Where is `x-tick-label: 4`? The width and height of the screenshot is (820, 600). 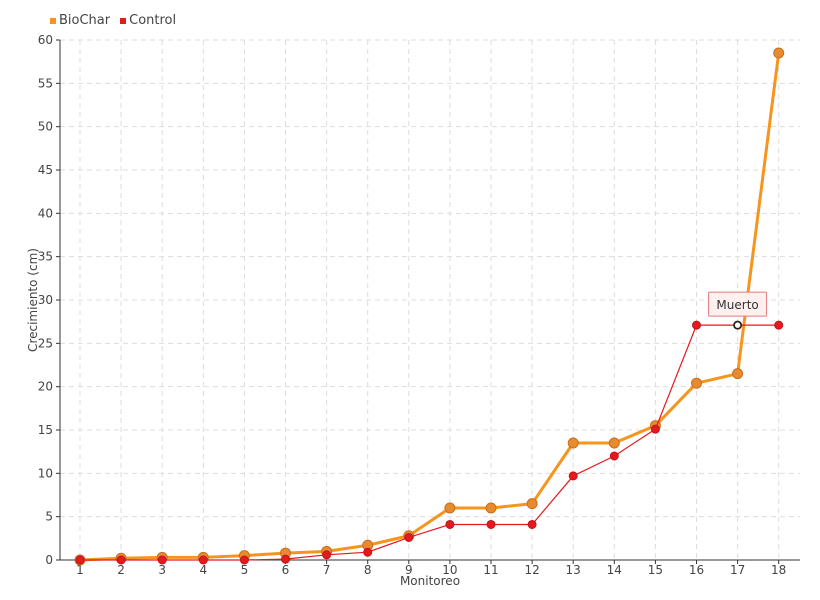 x-tick-label: 4 is located at coordinates (203, 570).